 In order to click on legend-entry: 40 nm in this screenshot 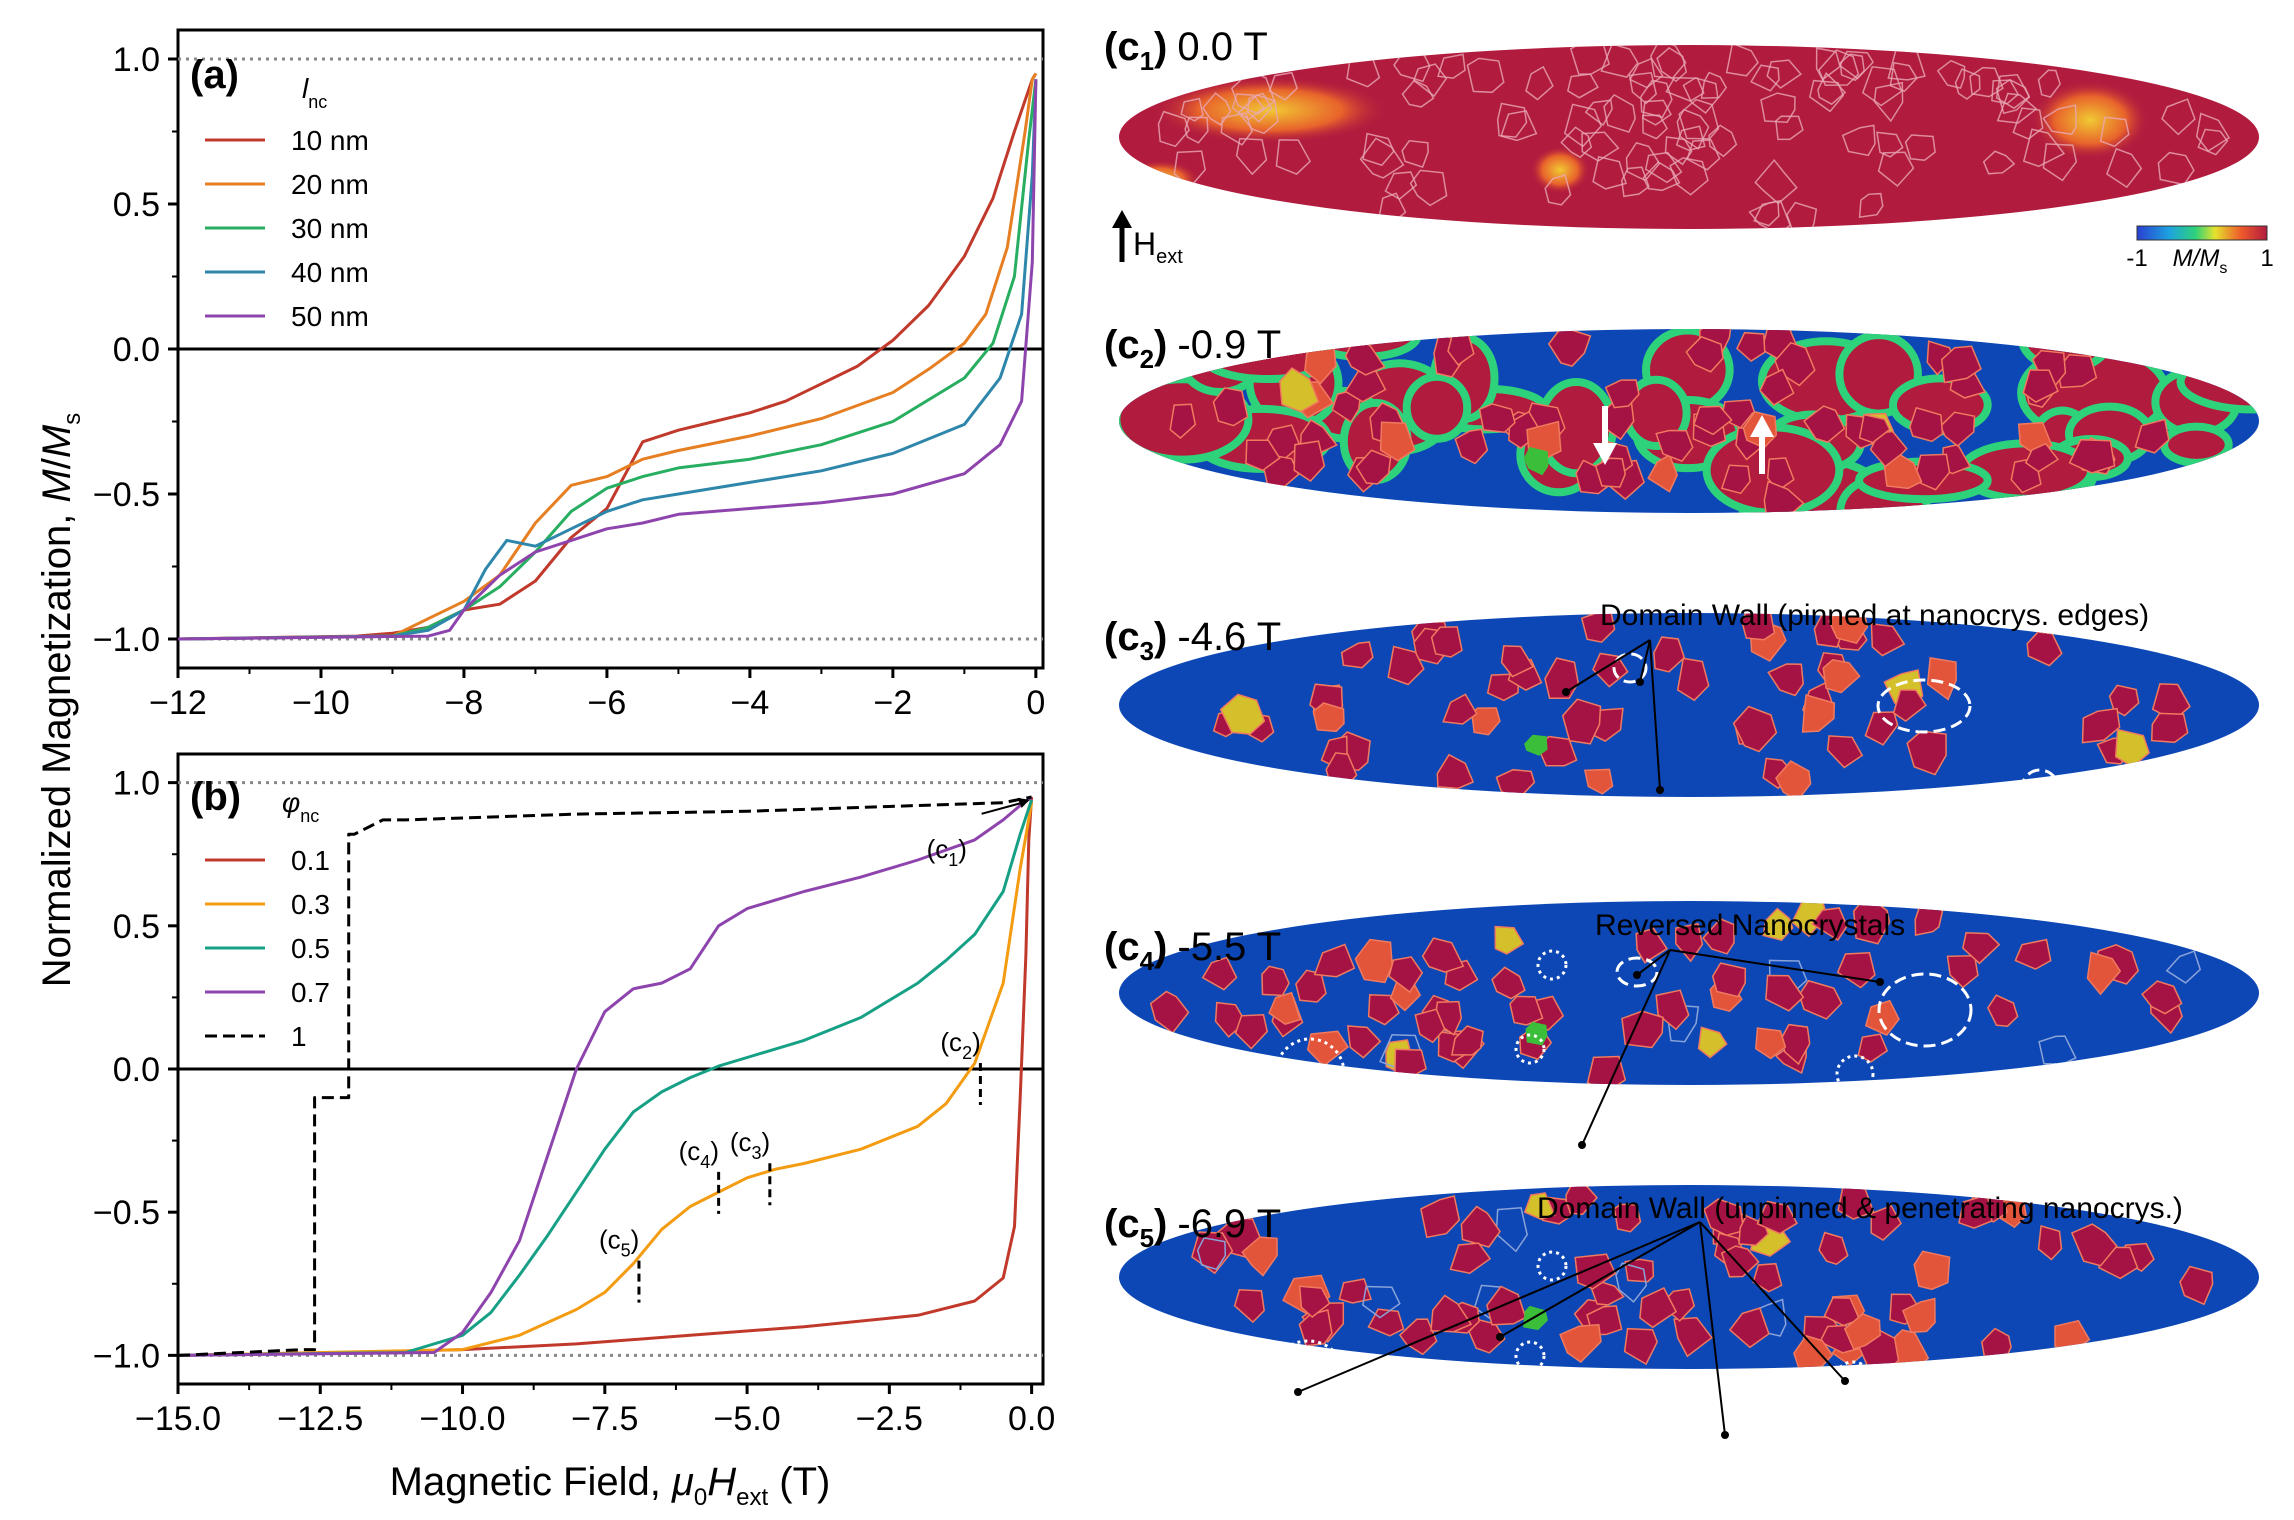, I will do `click(330, 272)`.